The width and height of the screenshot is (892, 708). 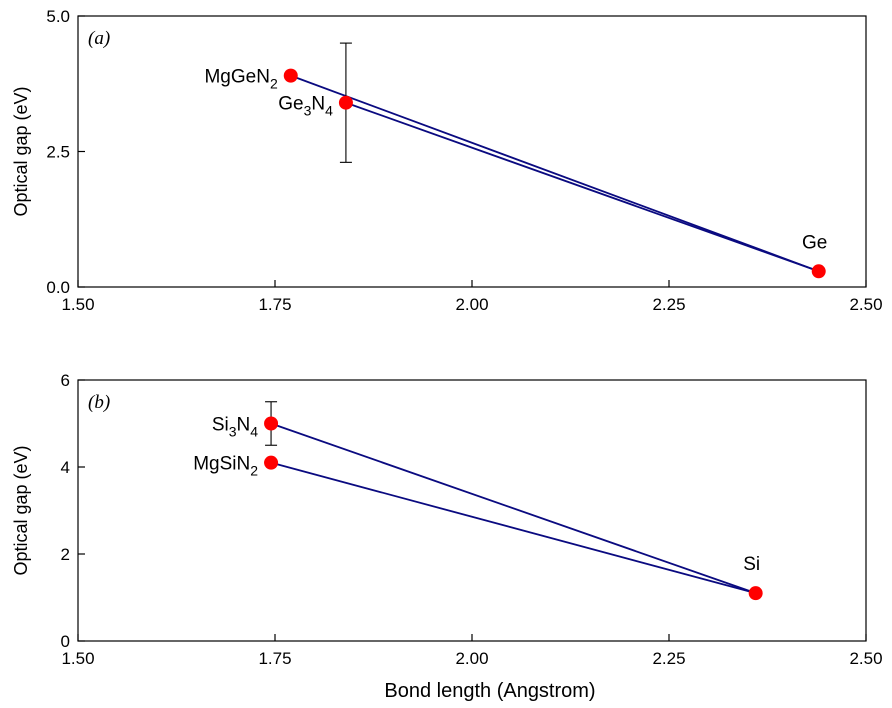 I want to click on y-tick-label: 2.5, so click(x=58, y=152).